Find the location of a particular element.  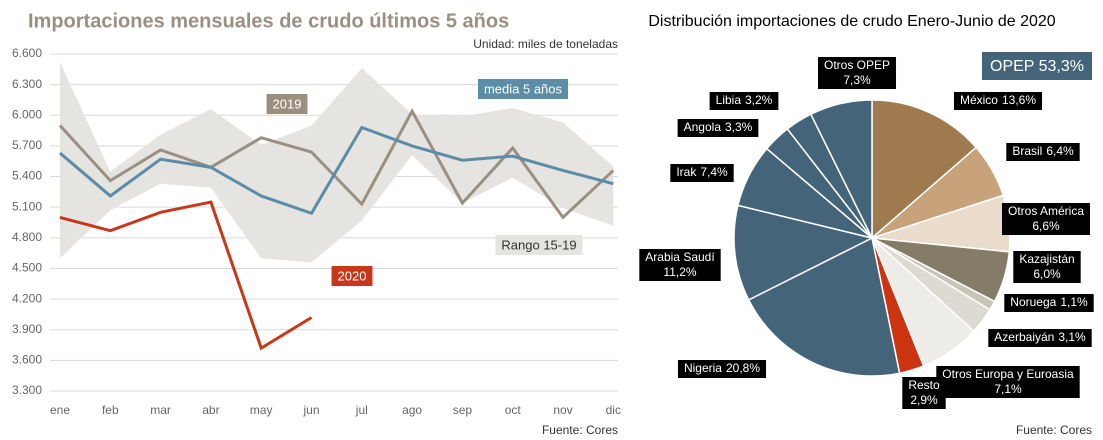

pie-label-category: Otros OPEP is located at coordinates (857, 65).